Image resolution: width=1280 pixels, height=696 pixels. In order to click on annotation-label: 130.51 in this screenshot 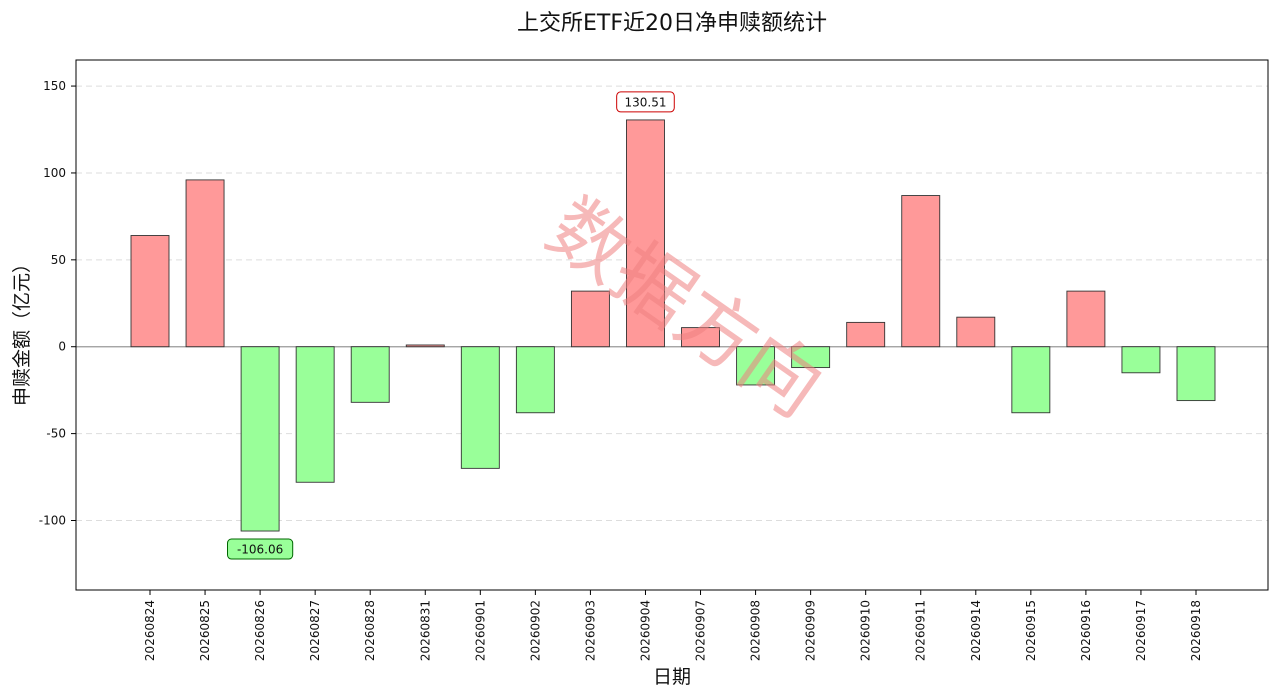, I will do `click(645, 102)`.